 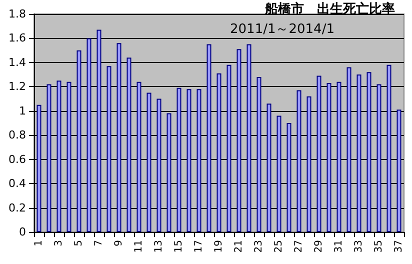 I want to click on x-tick-label: 17, so click(x=199, y=246).